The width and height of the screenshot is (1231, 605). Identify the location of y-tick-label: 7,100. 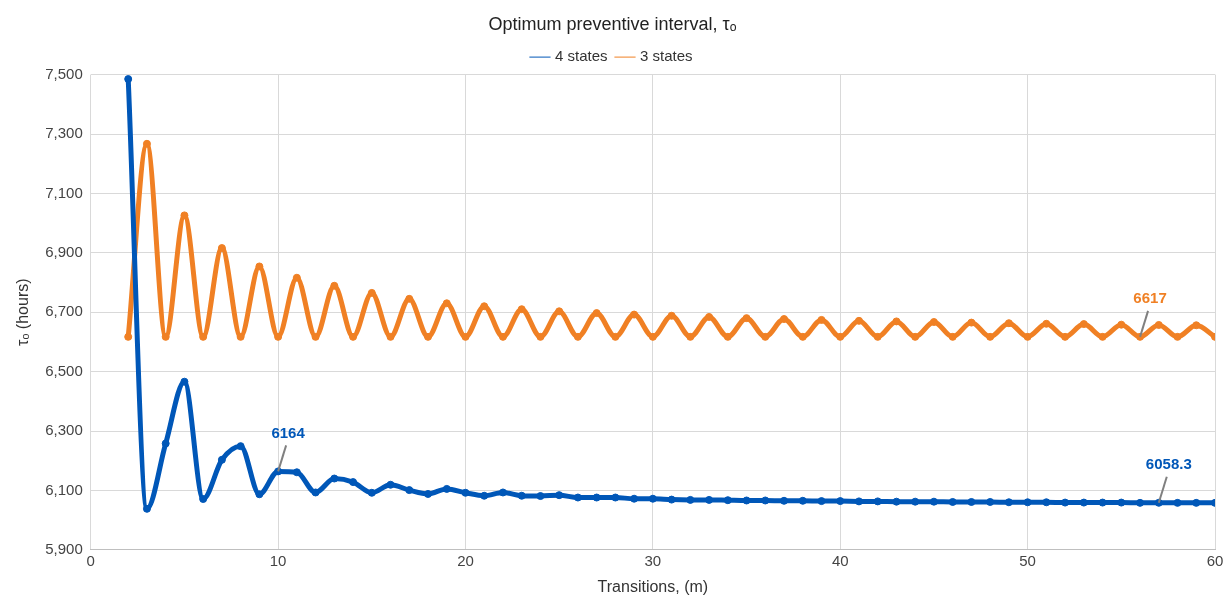
(64, 192).